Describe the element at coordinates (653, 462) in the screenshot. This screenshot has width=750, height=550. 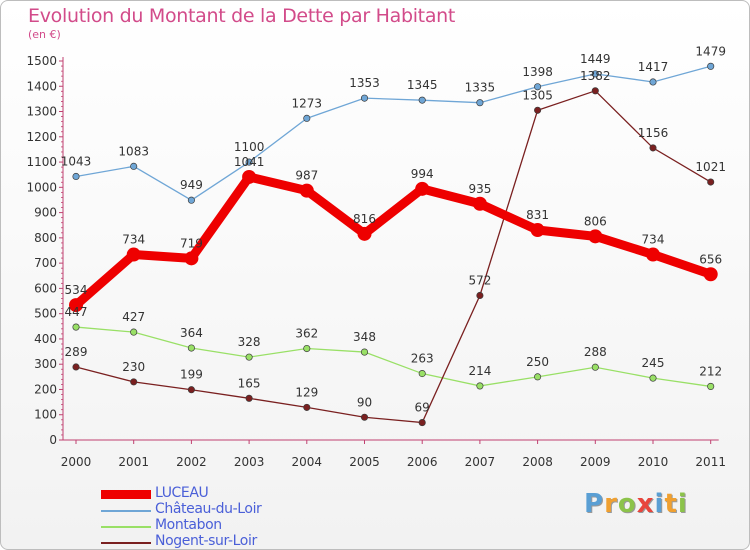
I see `x-tick-label: 2010` at that location.